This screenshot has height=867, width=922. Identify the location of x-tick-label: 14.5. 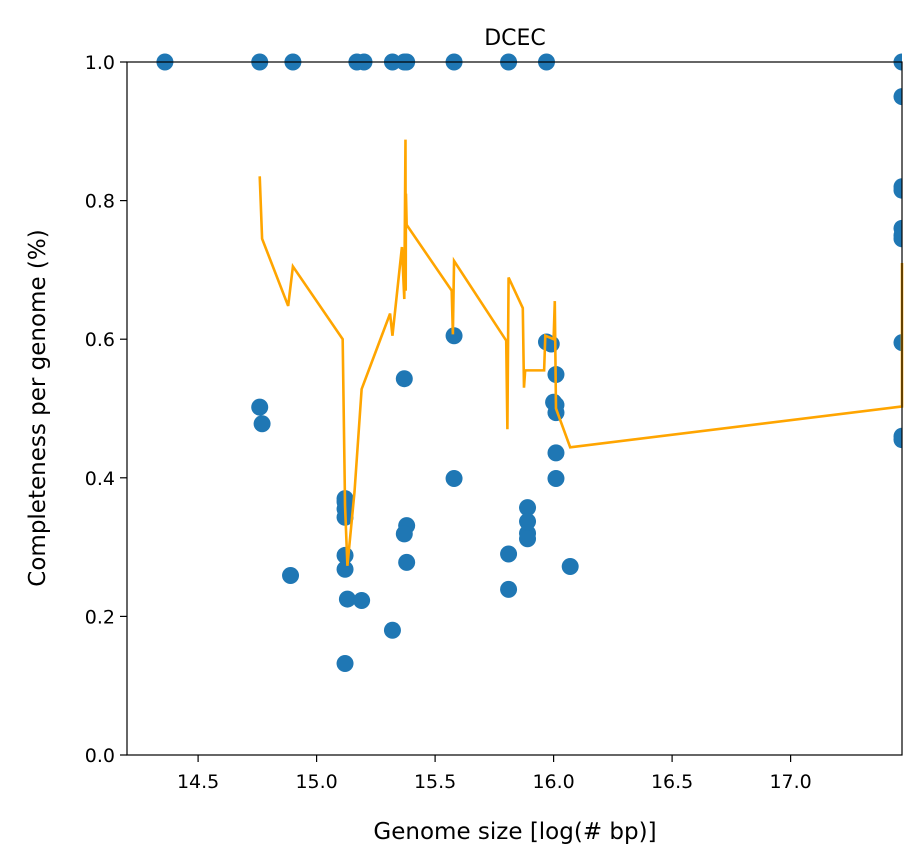
(198, 782).